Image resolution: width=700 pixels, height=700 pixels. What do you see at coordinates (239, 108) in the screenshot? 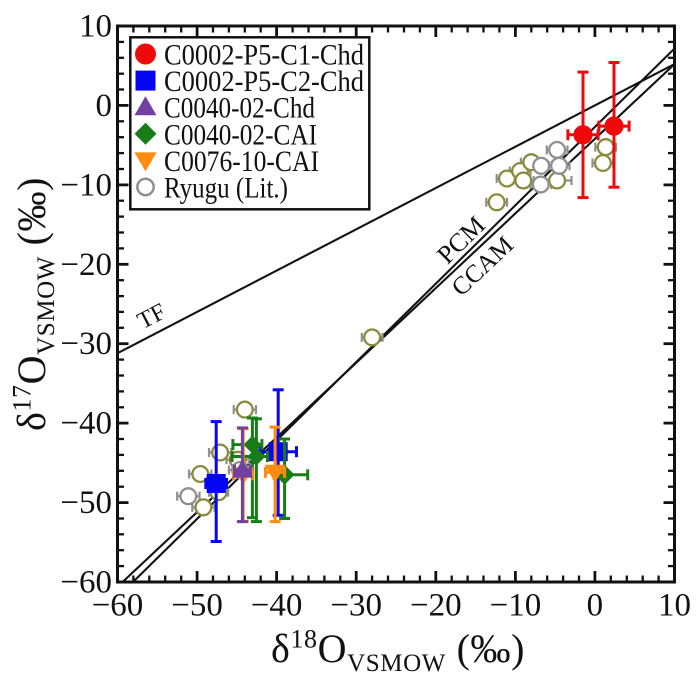
I see `svg-text: C0040-02-Chd` at bounding box center [239, 108].